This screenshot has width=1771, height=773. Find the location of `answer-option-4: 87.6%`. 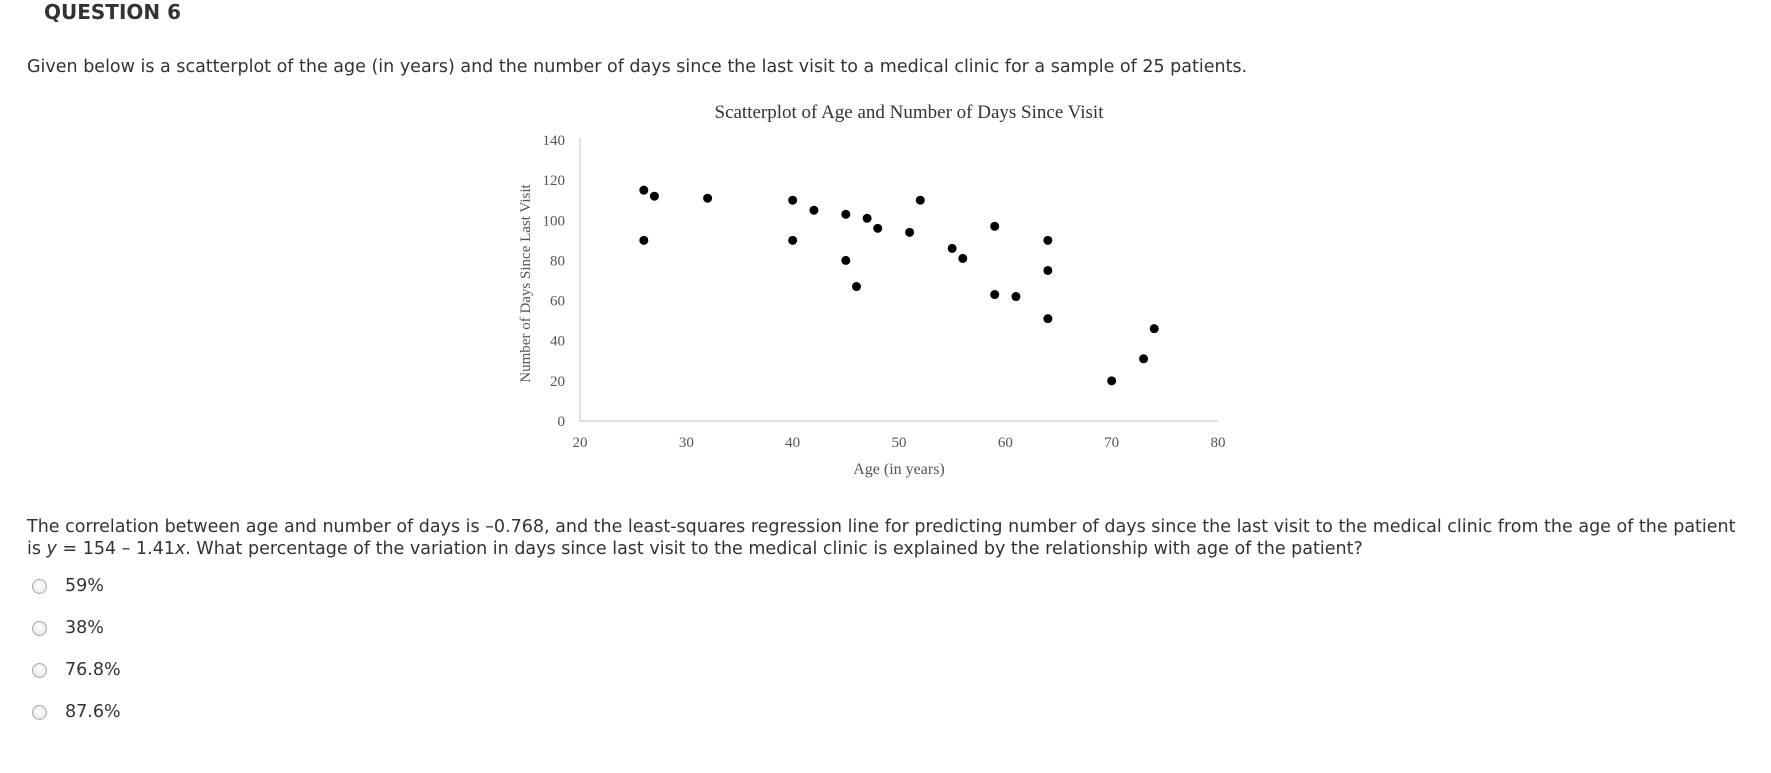

answer-option-4: 87.6% is located at coordinates (76, 712).